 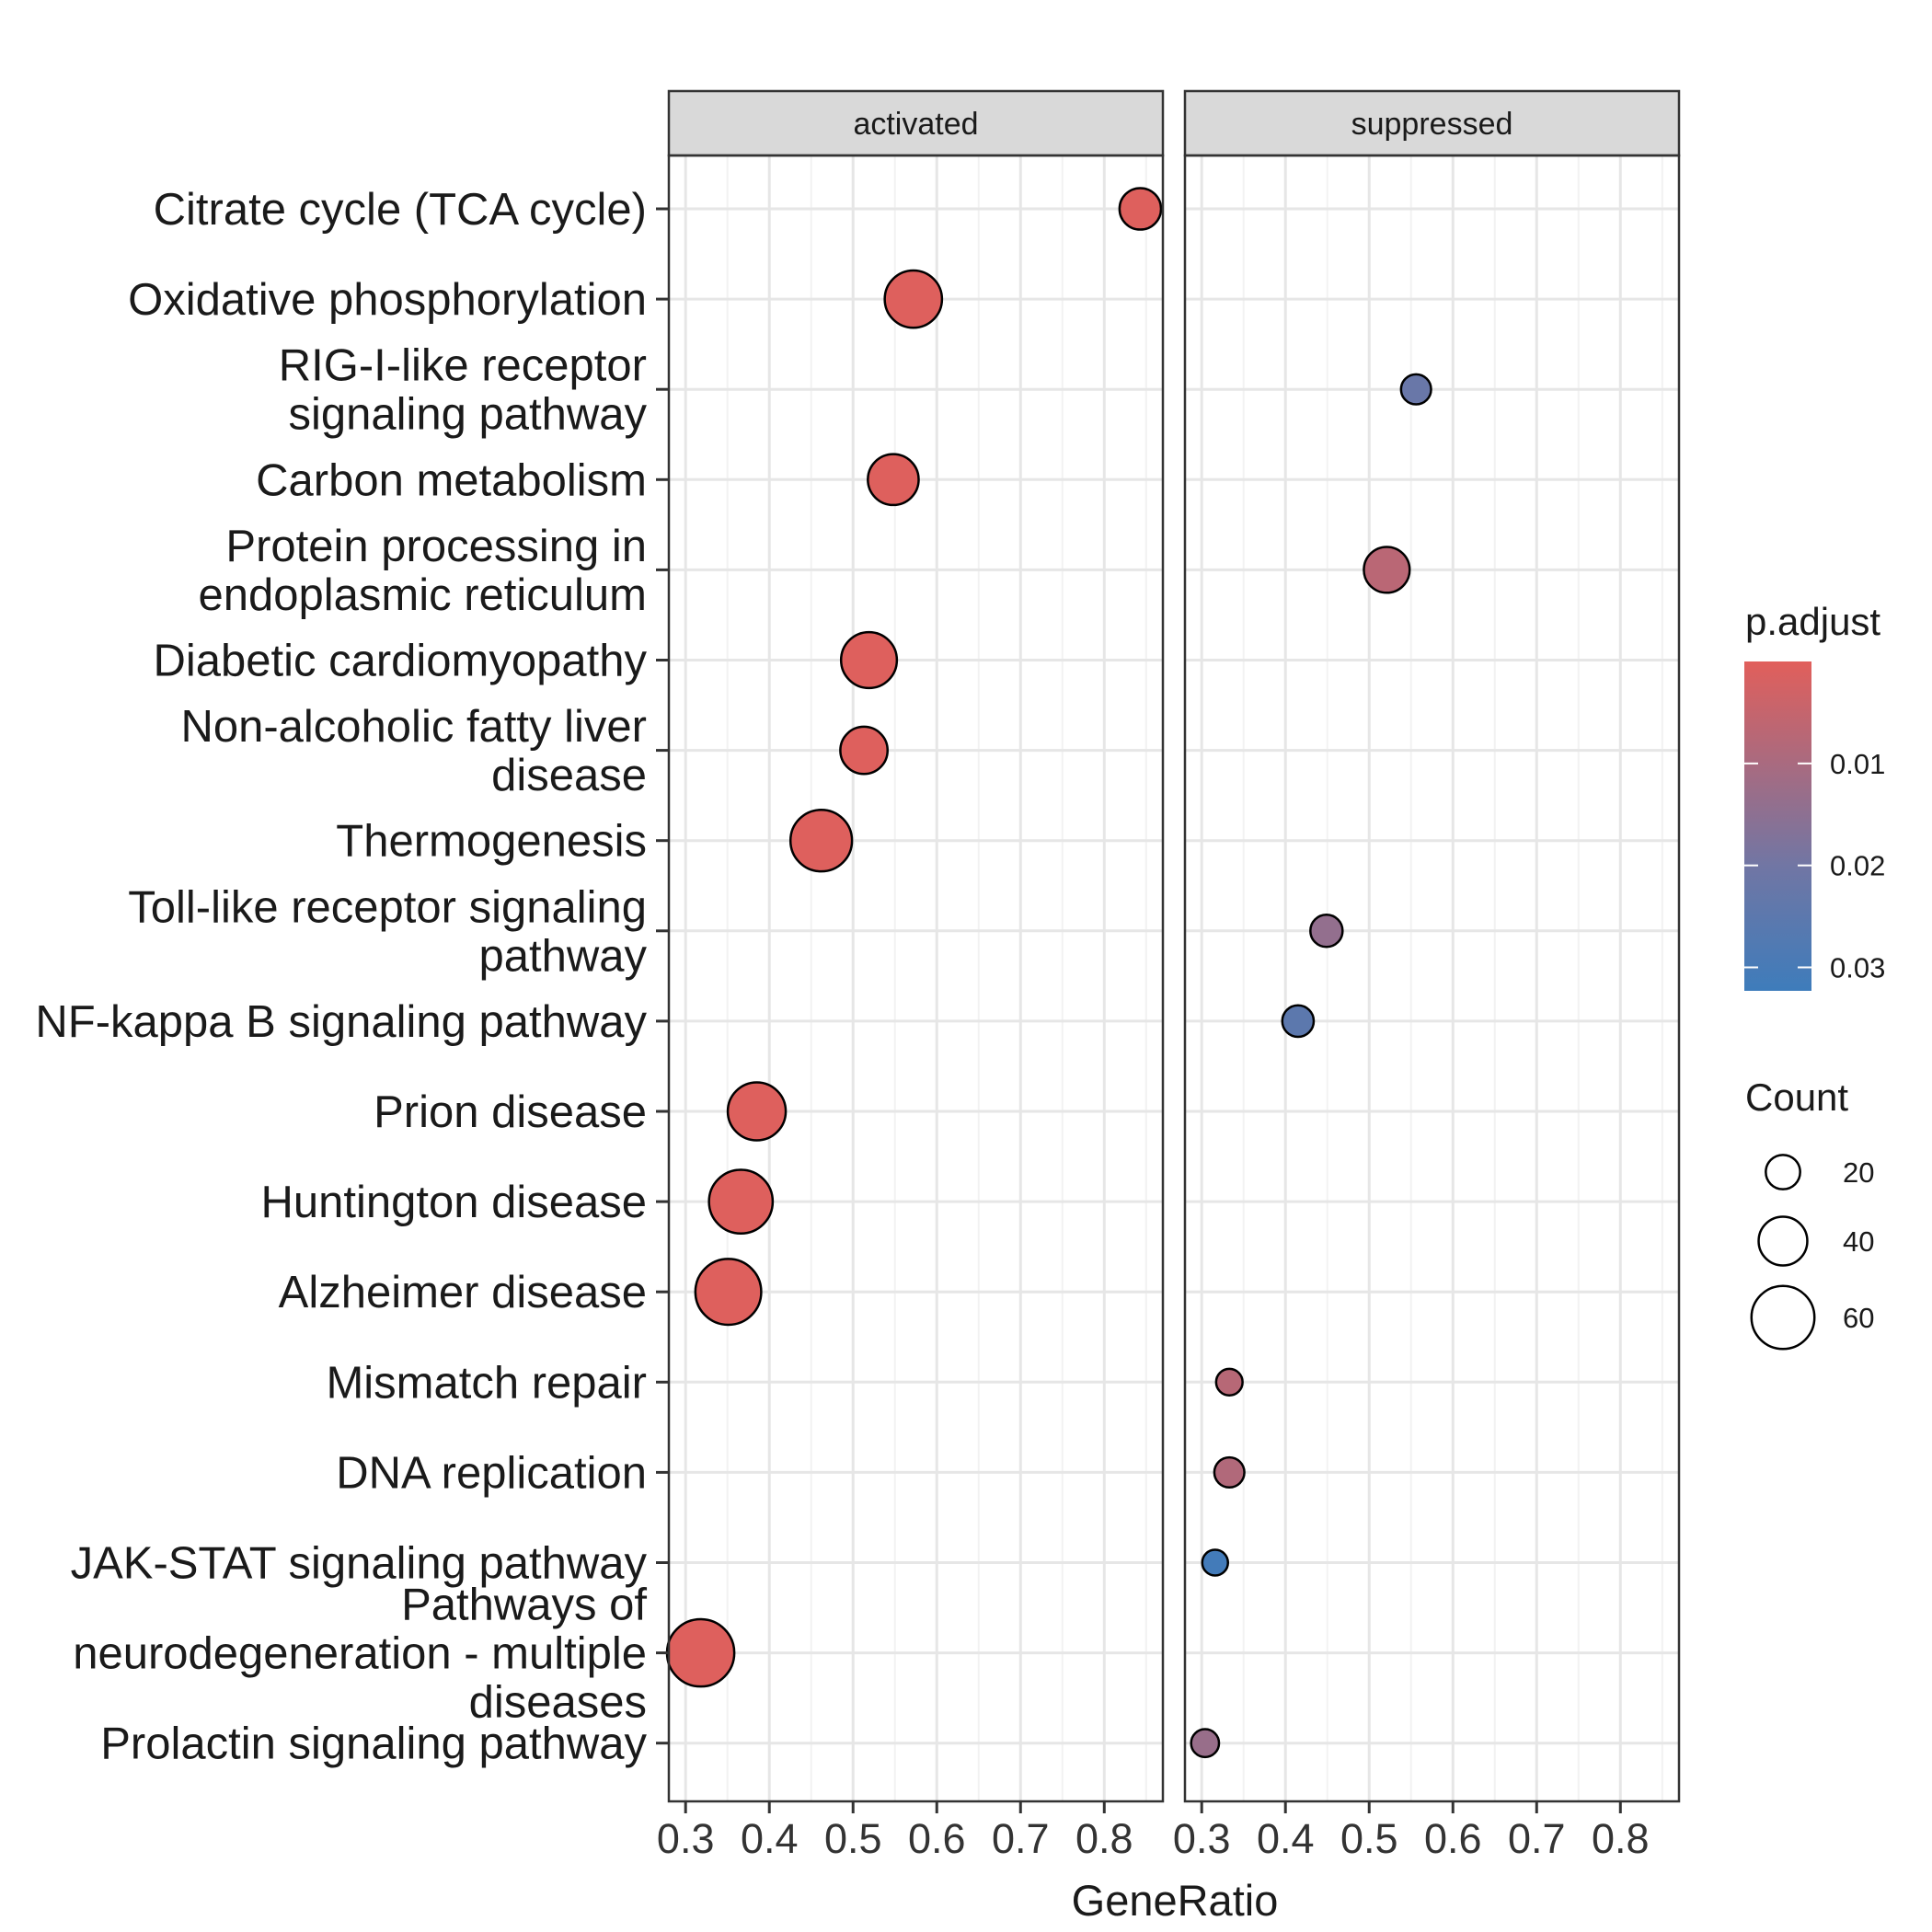 What do you see at coordinates (453, 1202) in the screenshot?
I see `category-label: Huntington disease` at bounding box center [453, 1202].